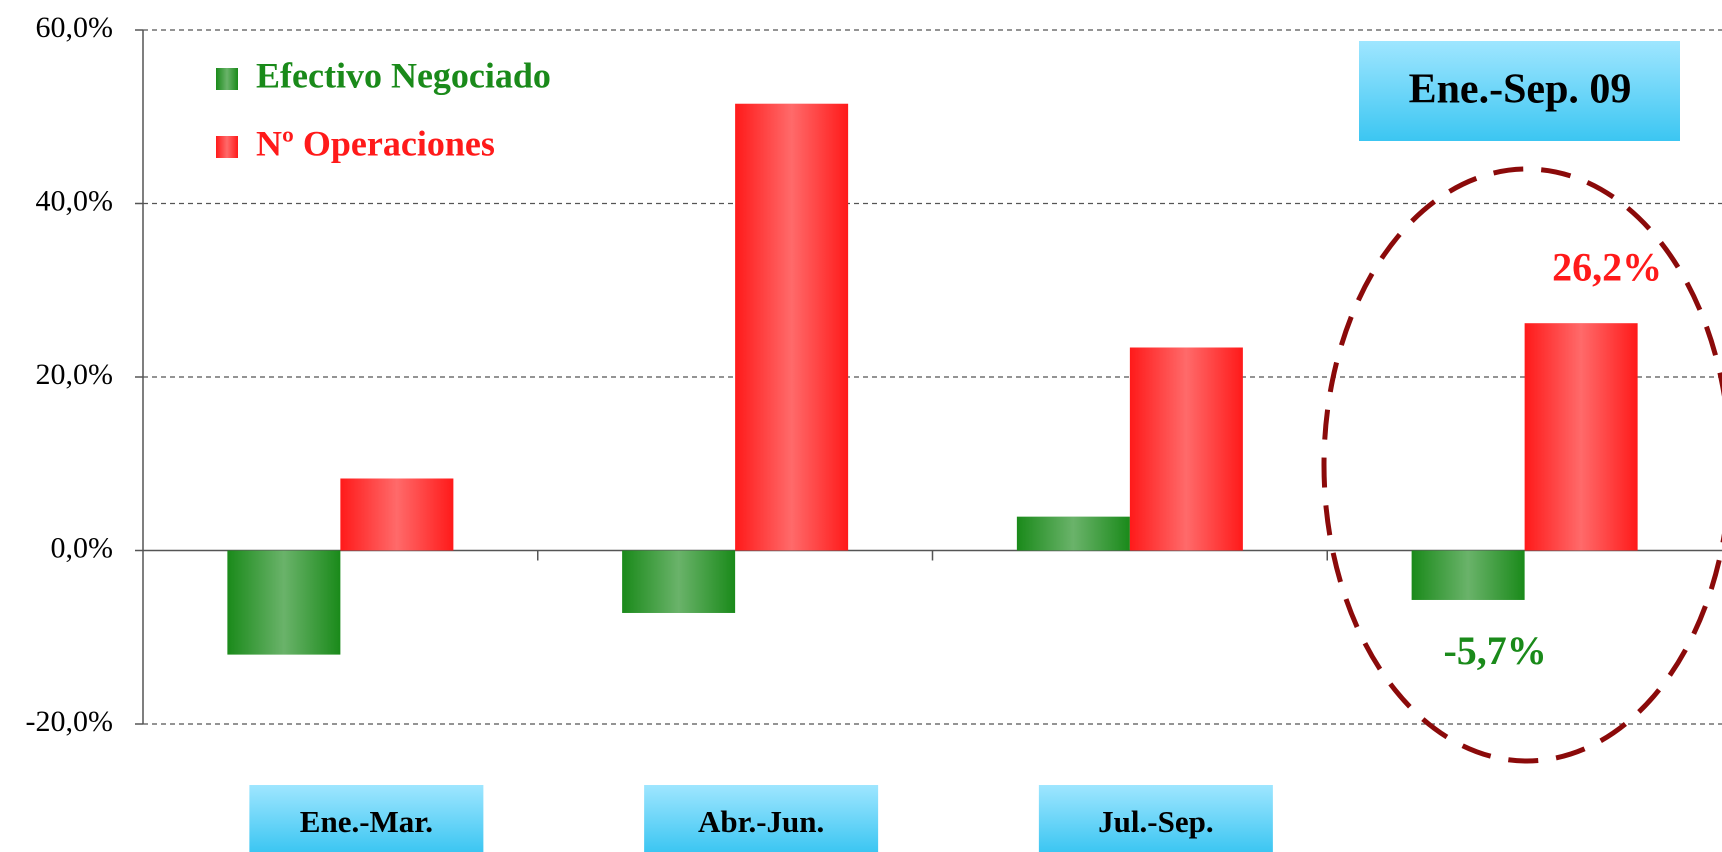 This screenshot has width=1722, height=852. Describe the element at coordinates (75, 200) in the screenshot. I see `y-tick-label: 40,0%` at that location.